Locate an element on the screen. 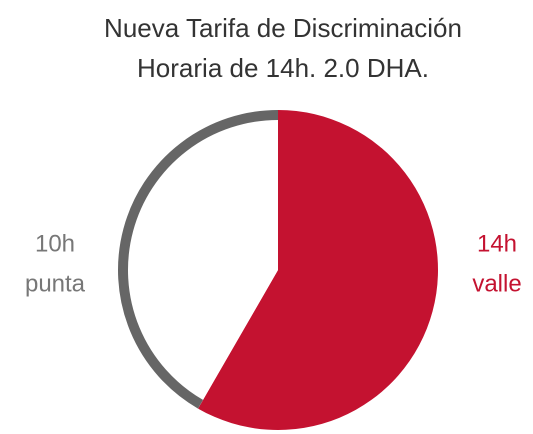 This screenshot has height=434, width=533. value-label: 10h is located at coordinates (55, 243).